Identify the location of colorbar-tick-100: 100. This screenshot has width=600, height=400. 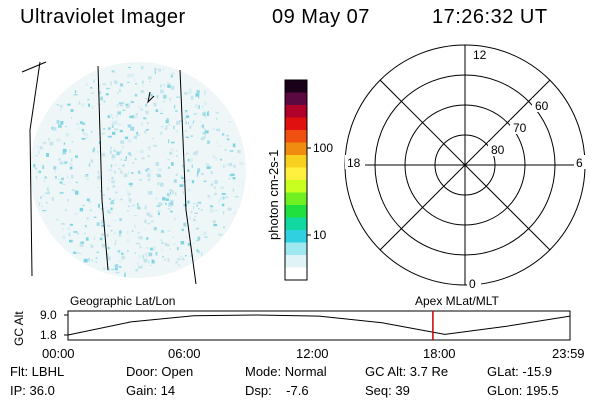
(323, 148).